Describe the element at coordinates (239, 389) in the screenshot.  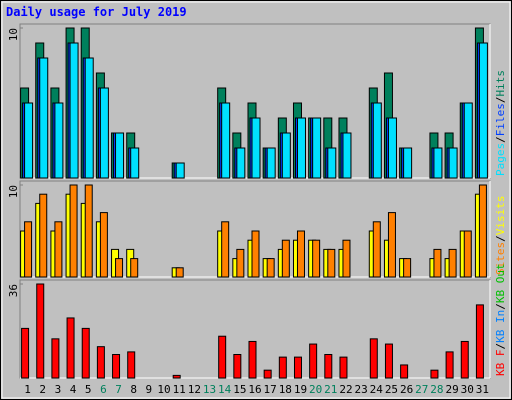
I see `x-tick-label: 15` at that location.